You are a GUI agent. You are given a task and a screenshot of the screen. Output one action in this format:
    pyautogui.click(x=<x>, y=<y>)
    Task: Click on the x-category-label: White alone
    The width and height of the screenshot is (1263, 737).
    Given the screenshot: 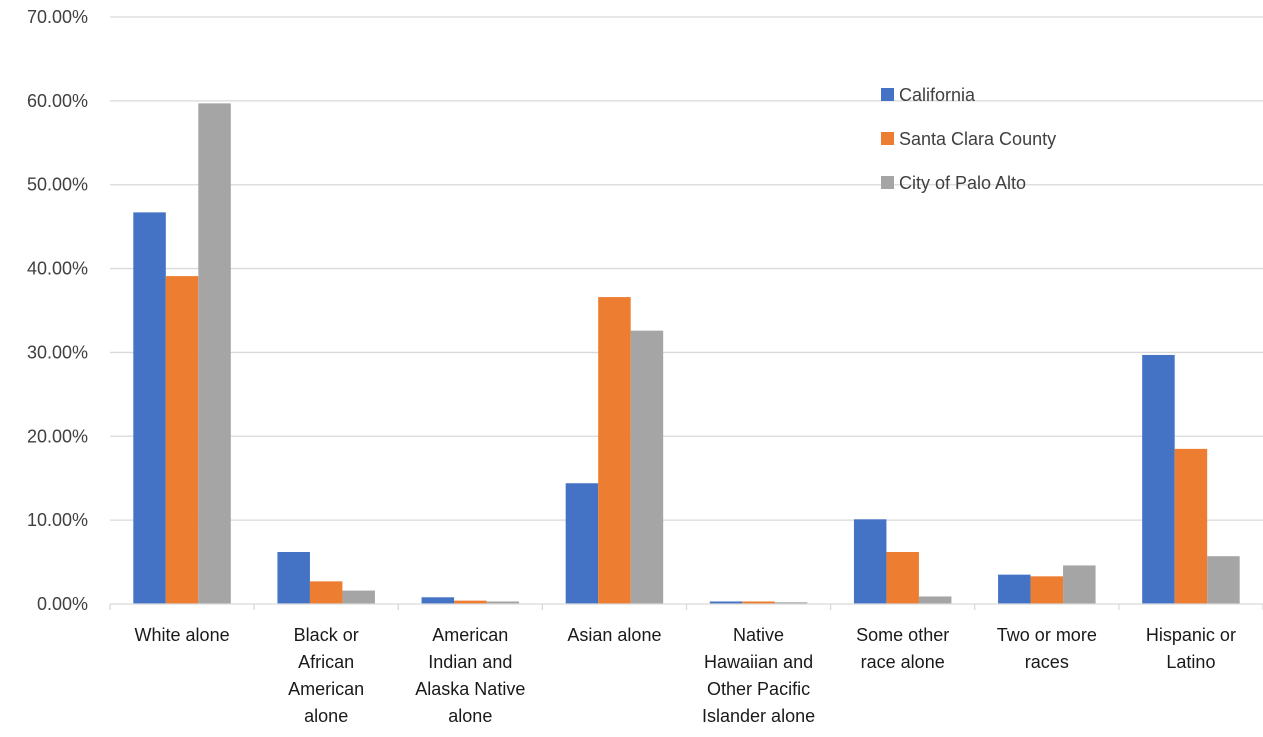 What is the action you would take?
    pyautogui.click(x=182, y=635)
    